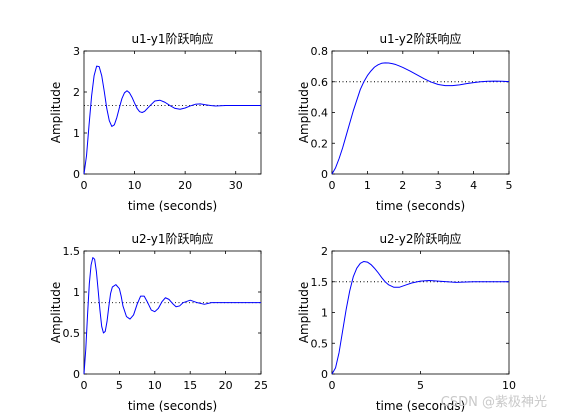  I want to click on x-tick-label: 15, so click(190, 385).